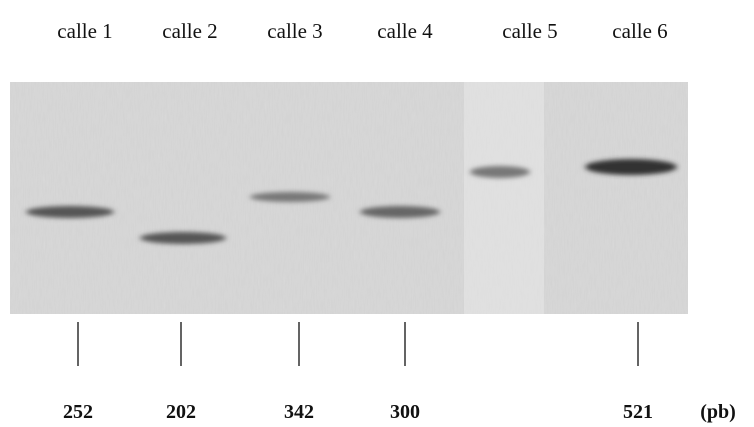  Describe the element at coordinates (294, 31) in the screenshot. I see `lane-label: calle 3` at that location.